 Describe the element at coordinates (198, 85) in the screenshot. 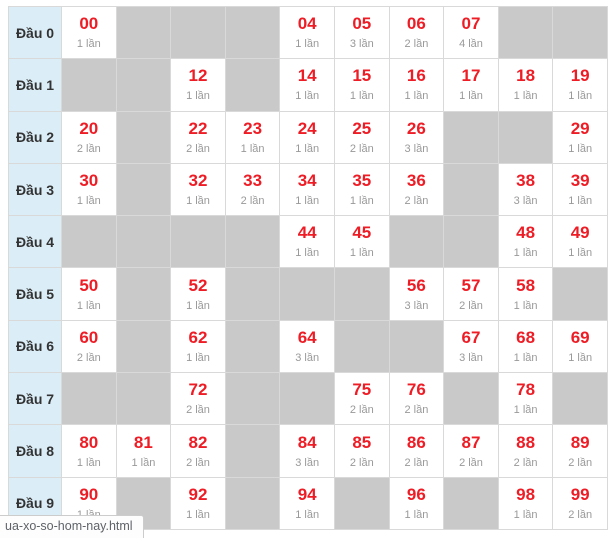

I see `number-cell-12: 12 1 lần` at that location.